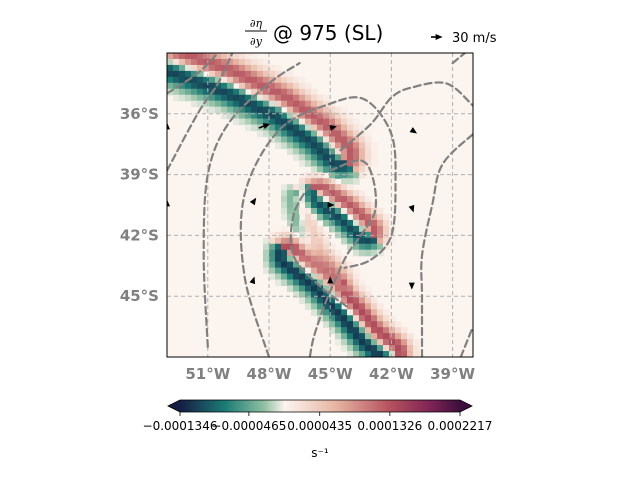  Describe the element at coordinates (269, 374) in the screenshot. I see `lon-label: 48°W` at that location.